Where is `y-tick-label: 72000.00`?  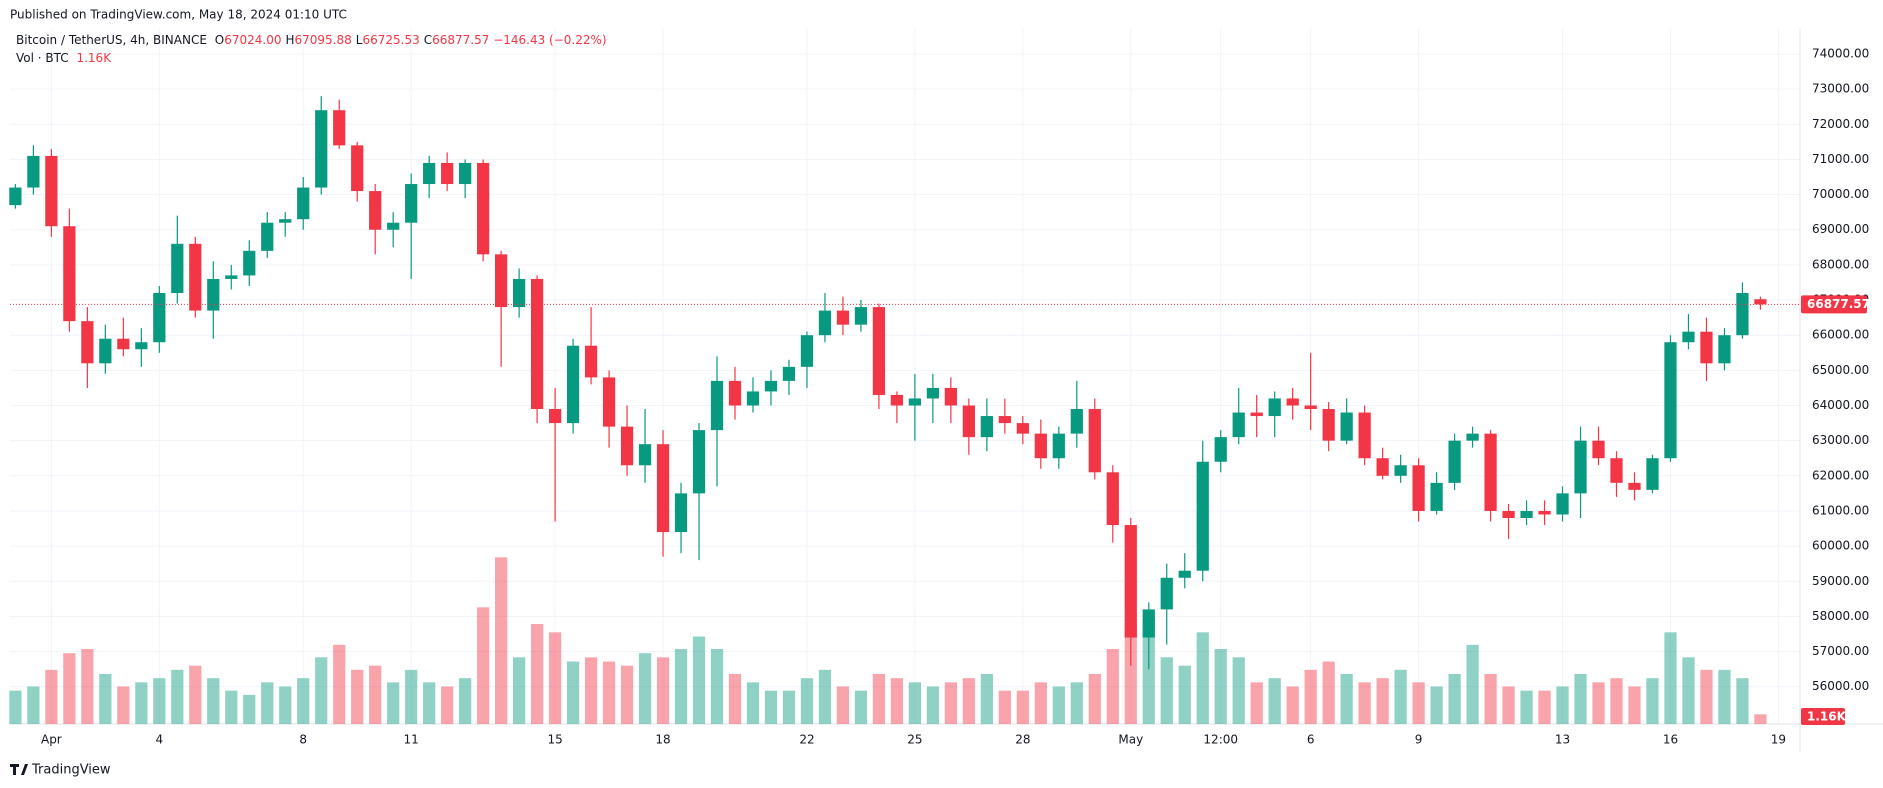 y-tick-label: 72000.00 is located at coordinates (1840, 124).